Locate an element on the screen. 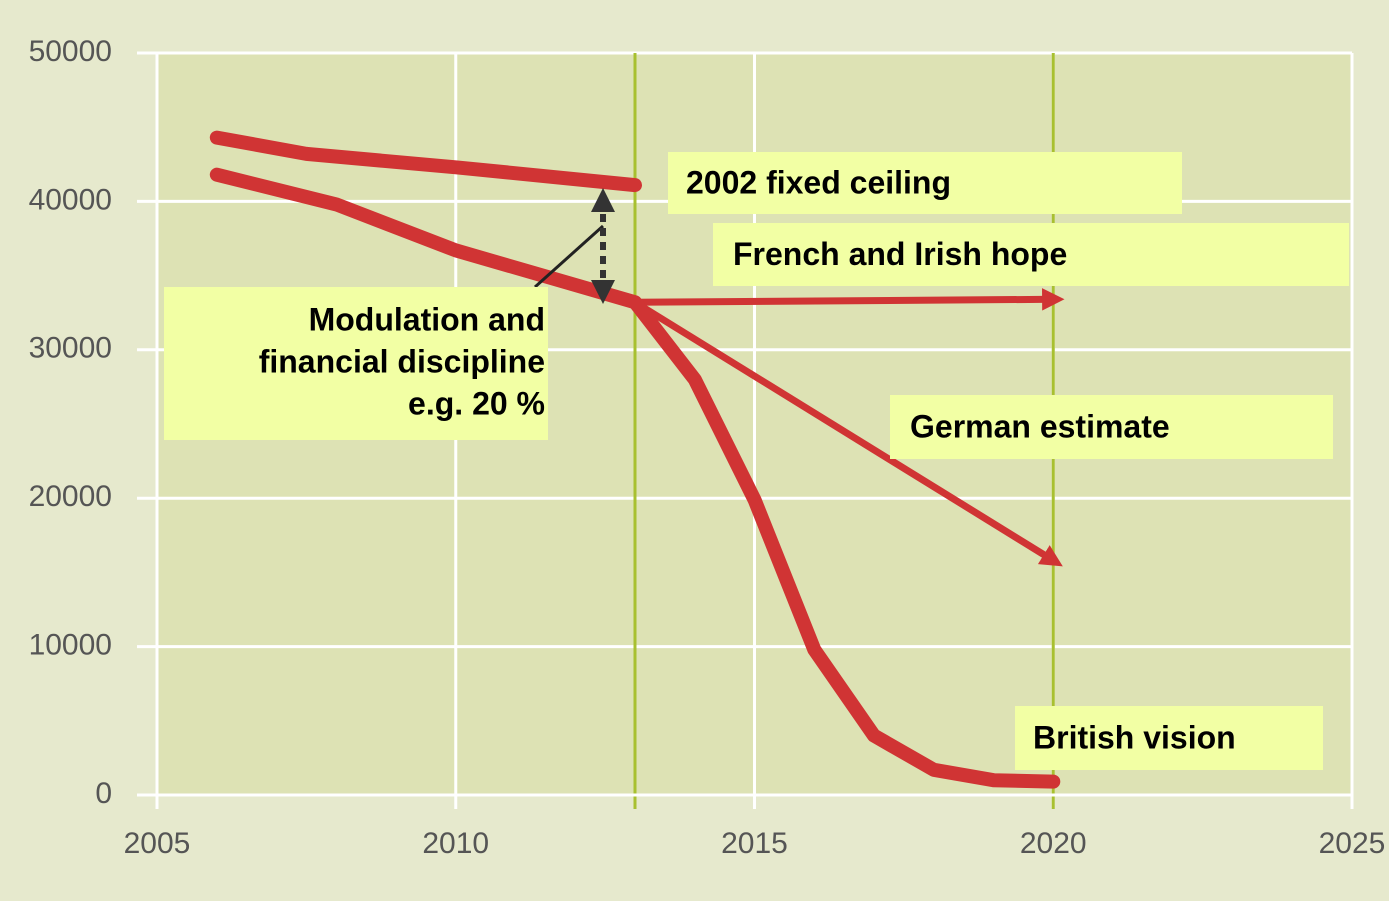 This screenshot has width=1389, height=901. annotation: e.g. 20 % is located at coordinates (476, 403).